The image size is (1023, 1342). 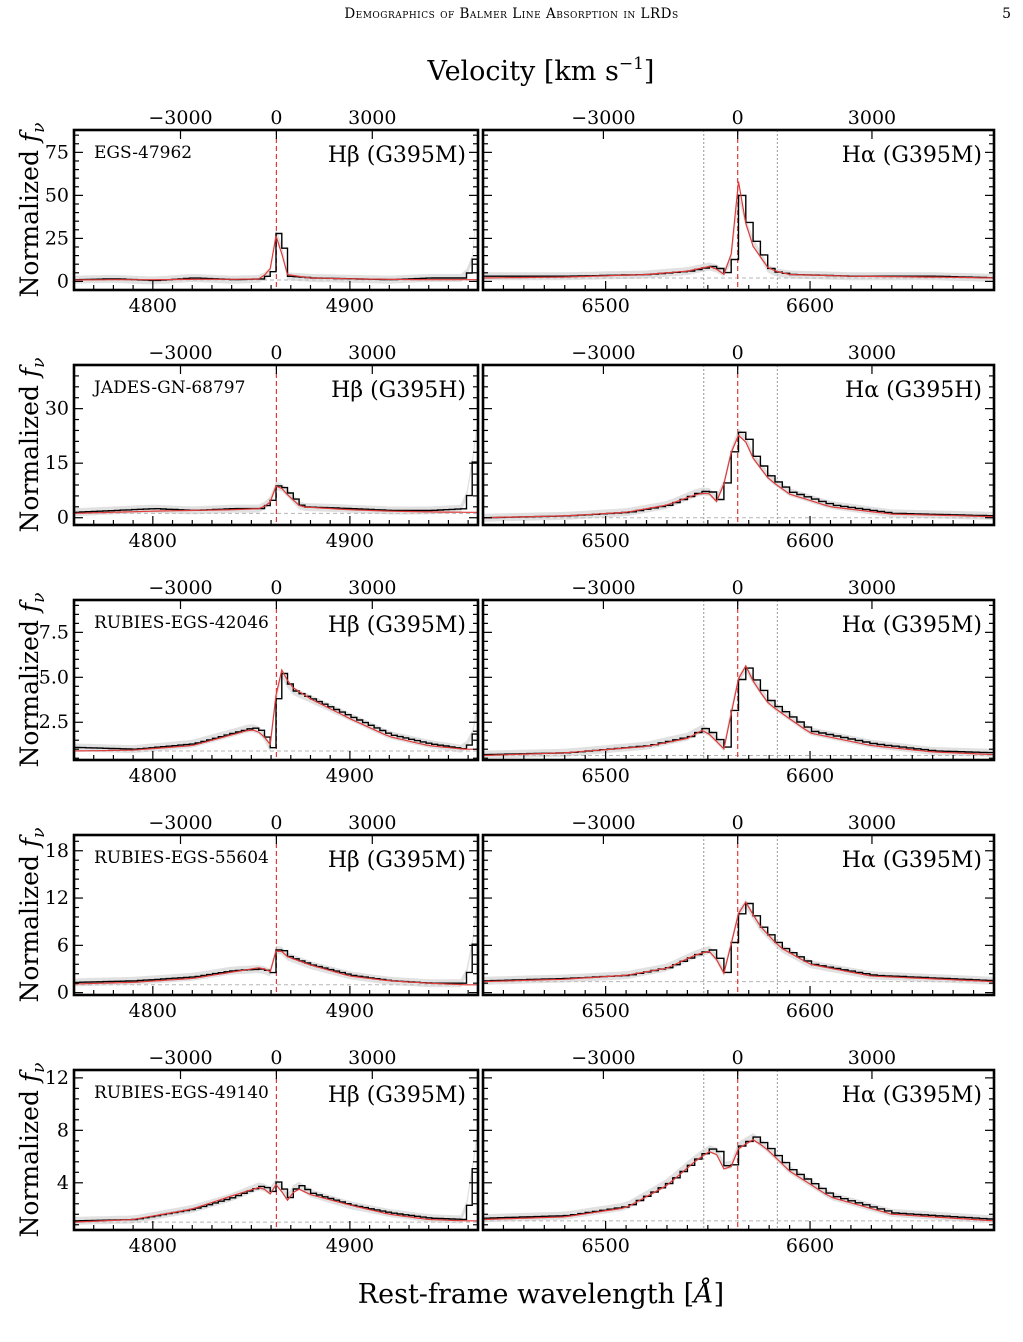 I want to click on y-tick-label: 6, so click(x=63, y=945).